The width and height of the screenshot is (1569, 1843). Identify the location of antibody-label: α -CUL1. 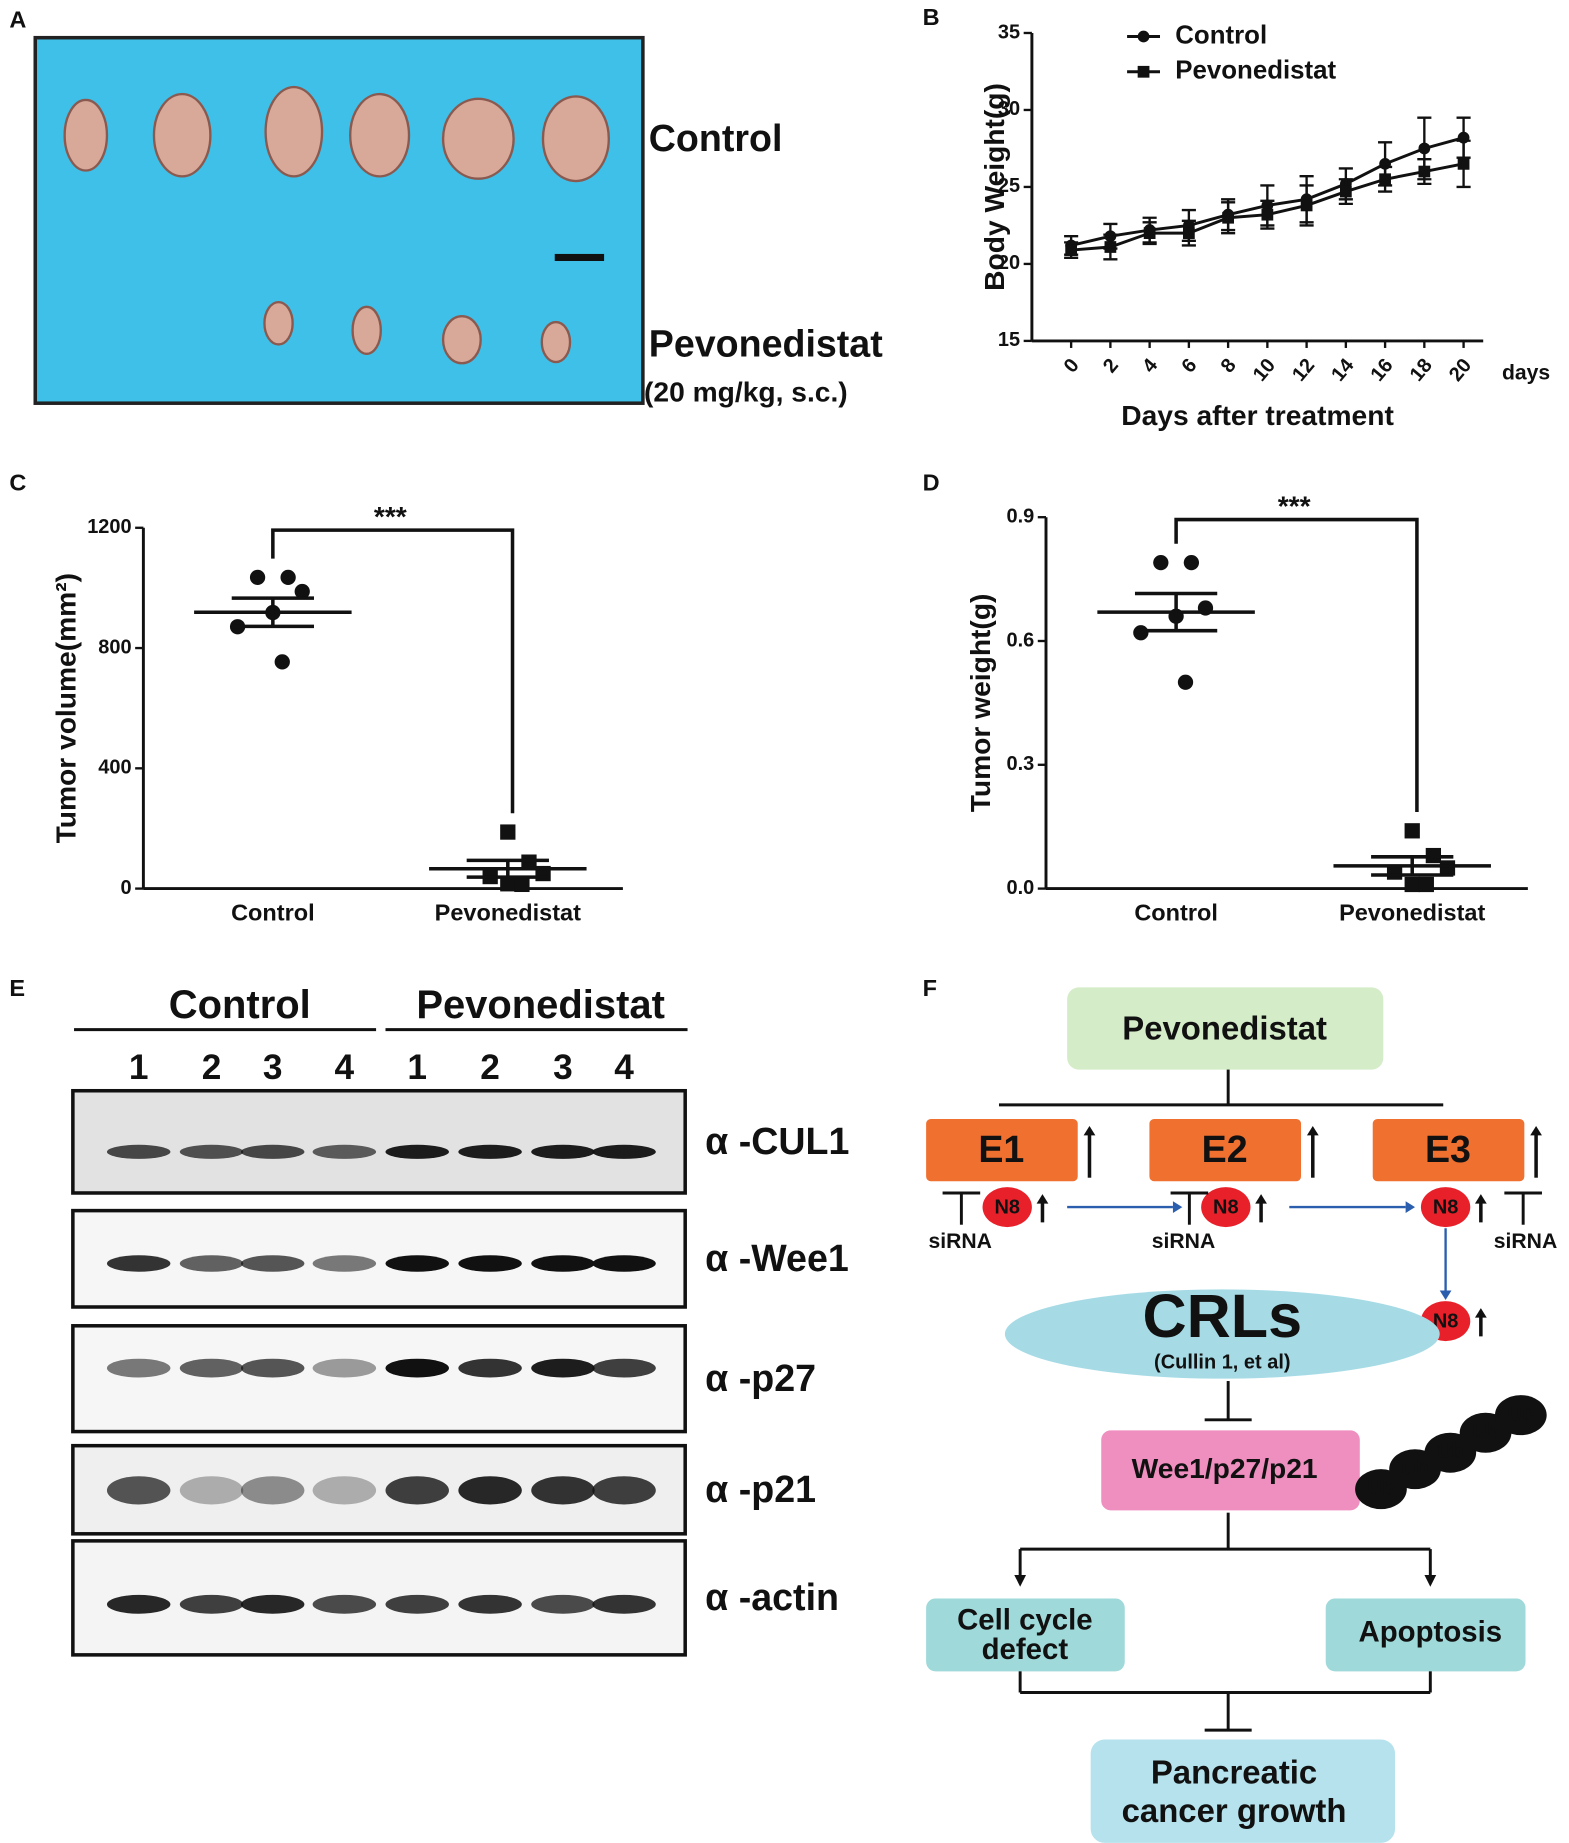
(777, 1141).